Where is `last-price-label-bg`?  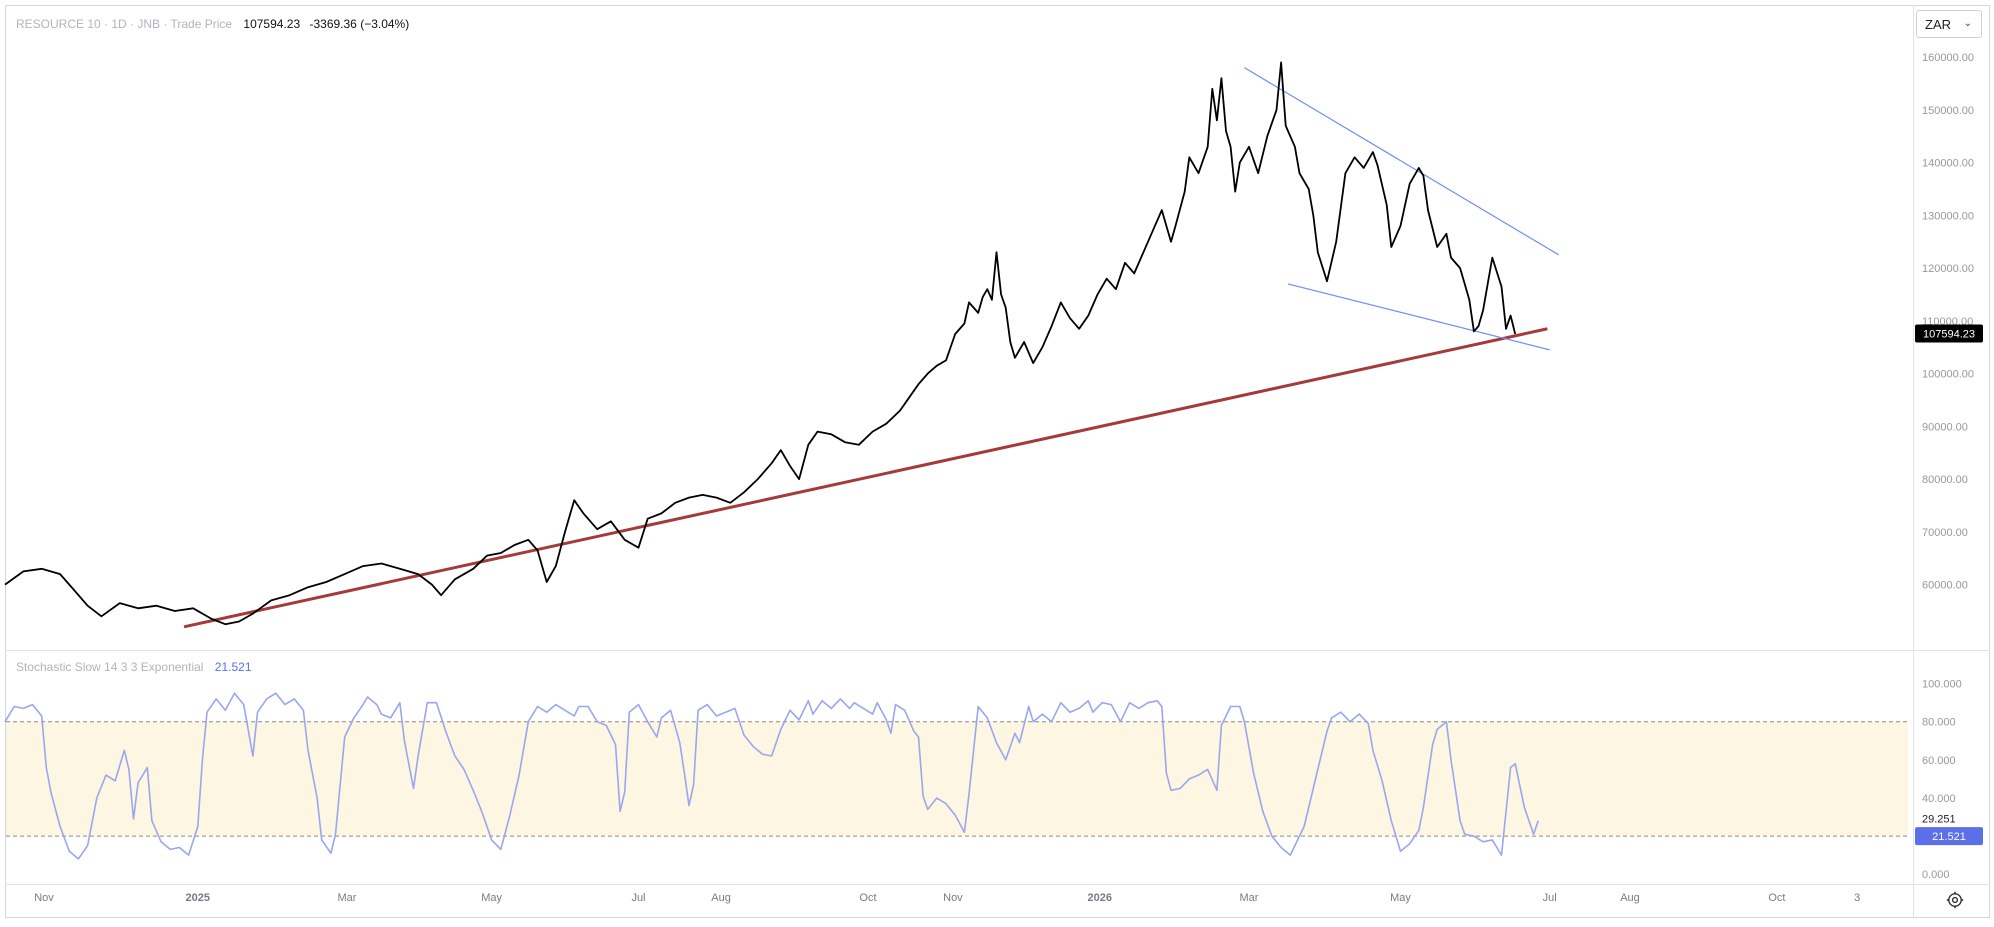
last-price-label-bg is located at coordinates (1949, 333).